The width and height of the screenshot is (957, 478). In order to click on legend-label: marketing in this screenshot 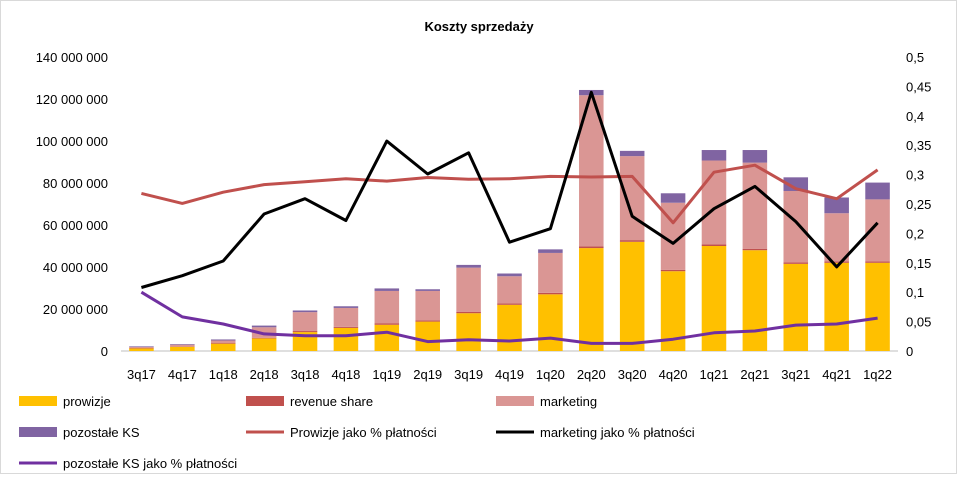, I will do `click(568, 401)`.